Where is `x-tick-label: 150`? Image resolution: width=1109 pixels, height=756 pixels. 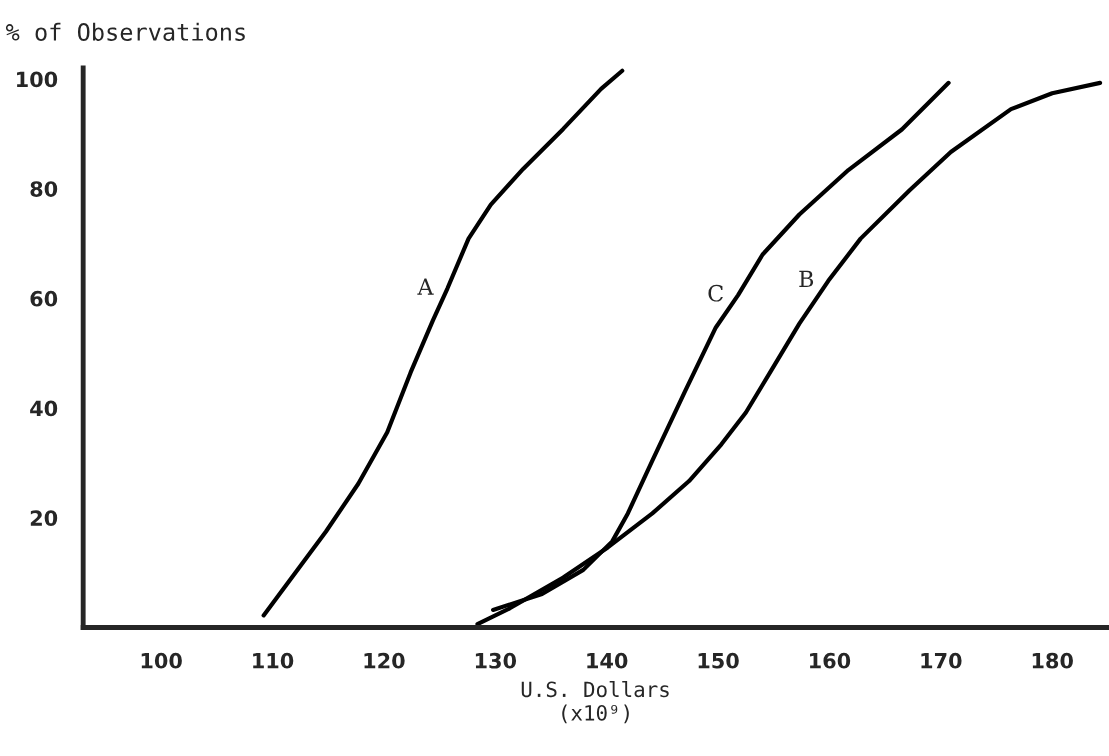 x-tick-label: 150 is located at coordinates (718, 660).